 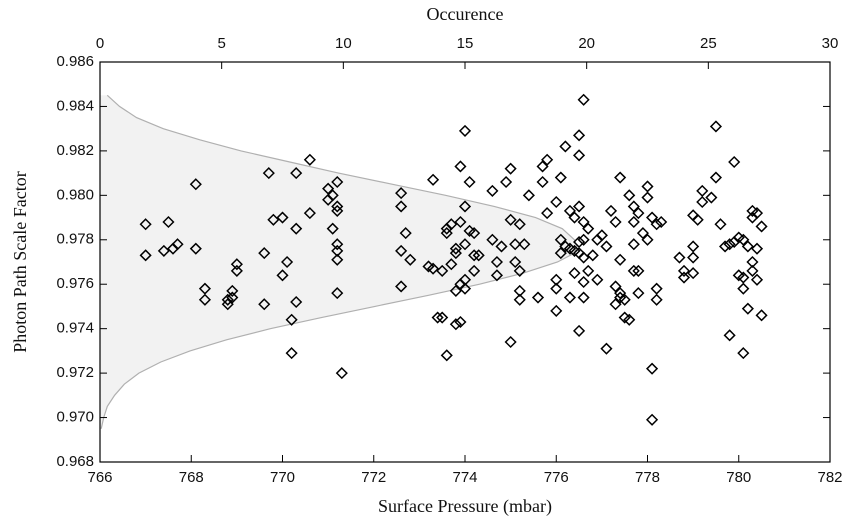 I want to click on top-tick-label: 20, so click(x=586, y=43).